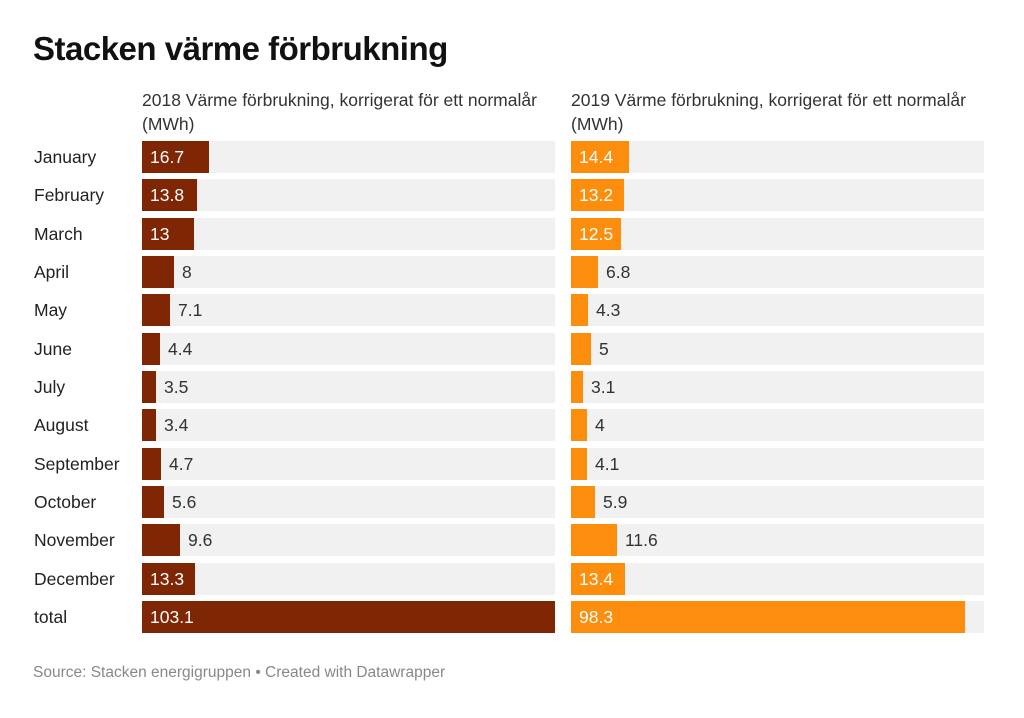 This screenshot has height=718, width=1024. Describe the element at coordinates (777, 348) in the screenshot. I see `bar-track-2019: 5` at that location.